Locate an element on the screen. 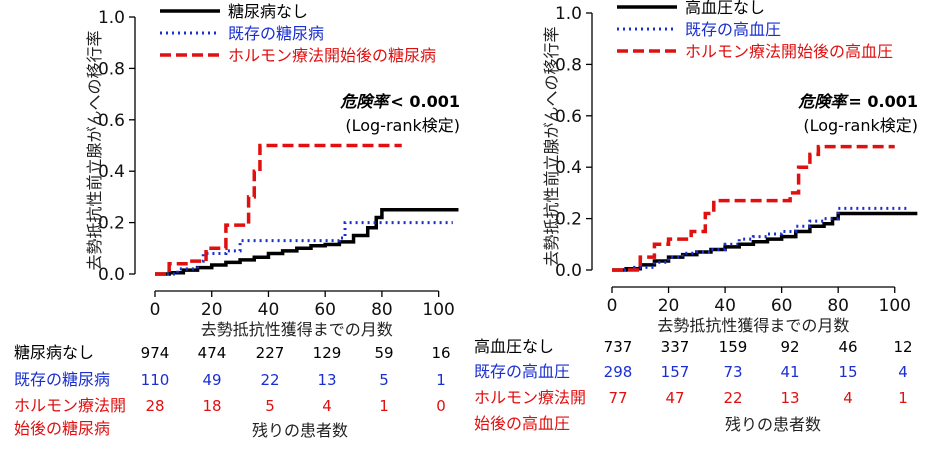 This screenshot has width=940, height=455. p-value-text: 危険率 < 0.001 is located at coordinates (399, 101).